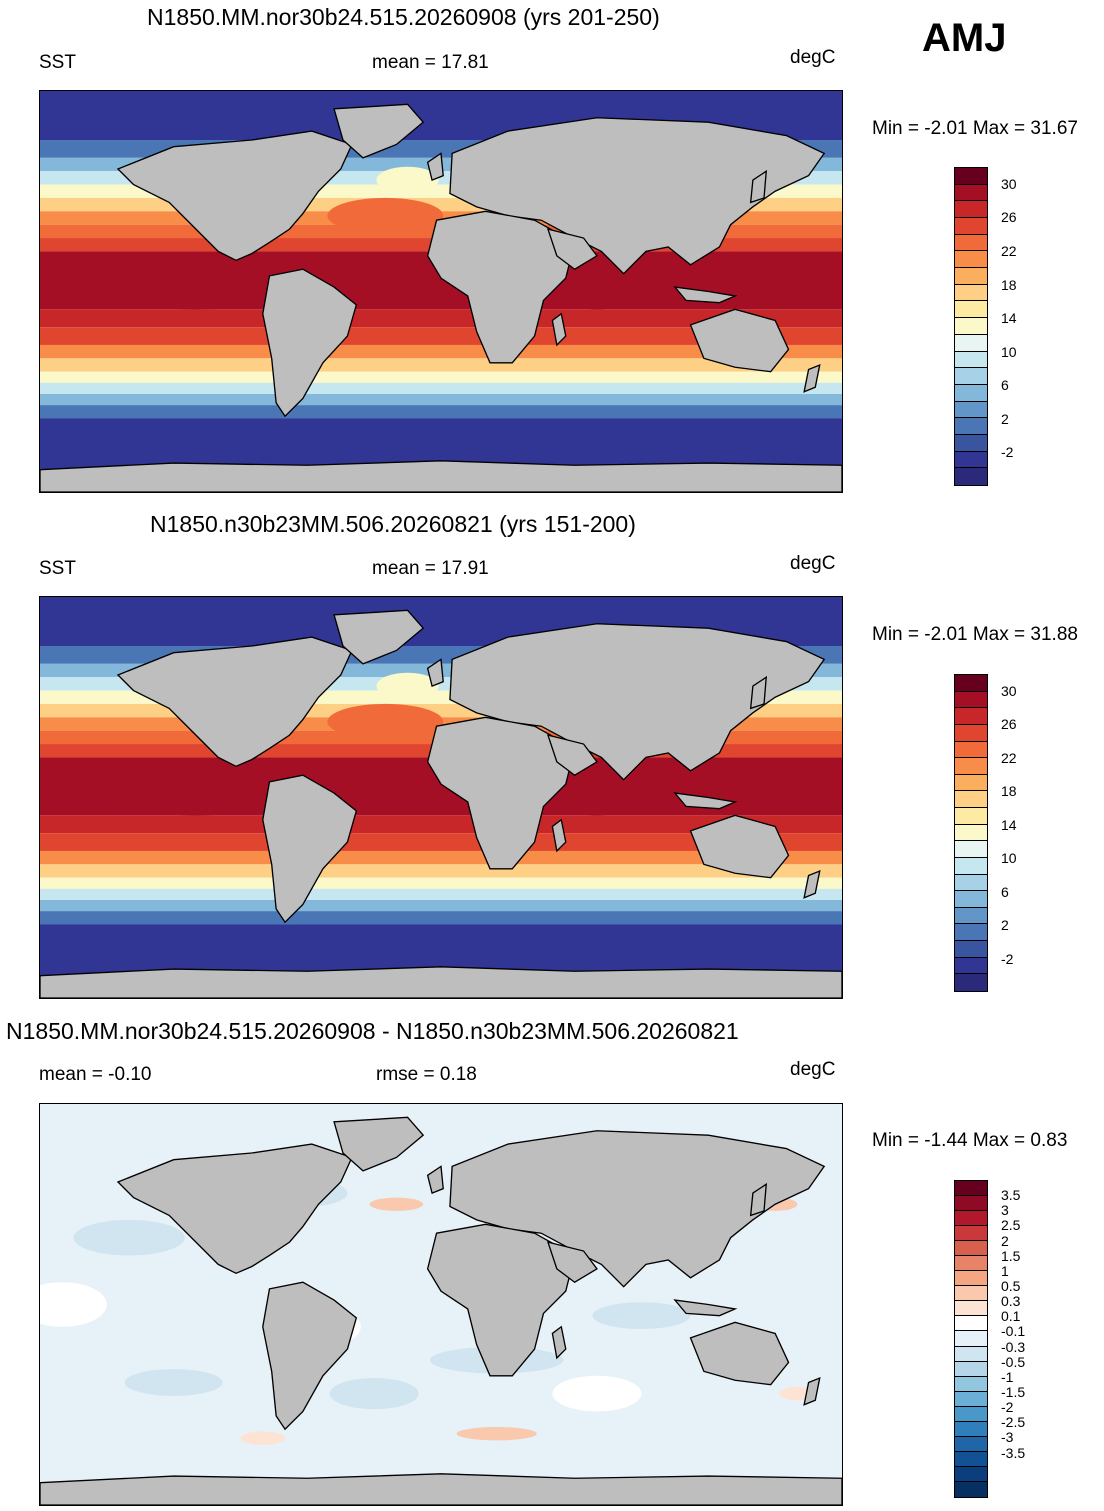 Image resolution: width=1104 pixels, height=1511 pixels. I want to click on season-label: AMJ, so click(964, 38).